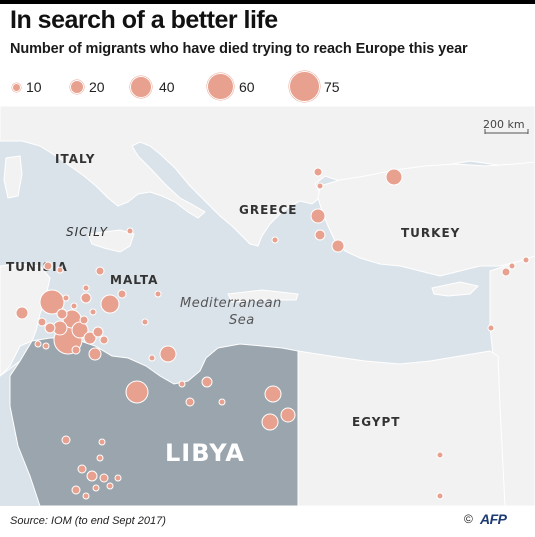 This screenshot has height=537, width=535. Describe the element at coordinates (455, 289) in the screenshot. I see `cyprus-island` at that location.